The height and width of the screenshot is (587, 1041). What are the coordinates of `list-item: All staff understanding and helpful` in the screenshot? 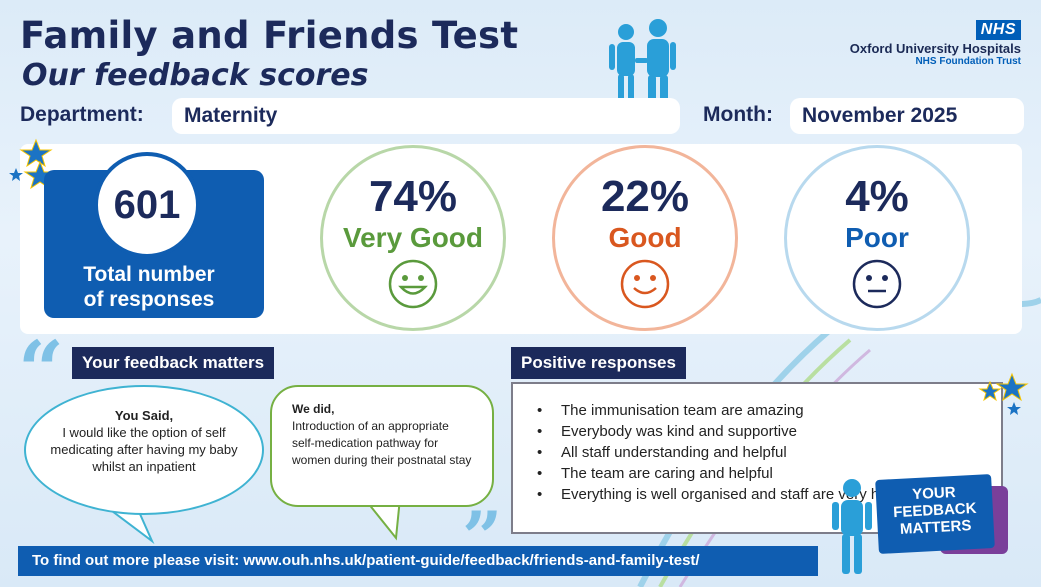 It's located at (762, 452).